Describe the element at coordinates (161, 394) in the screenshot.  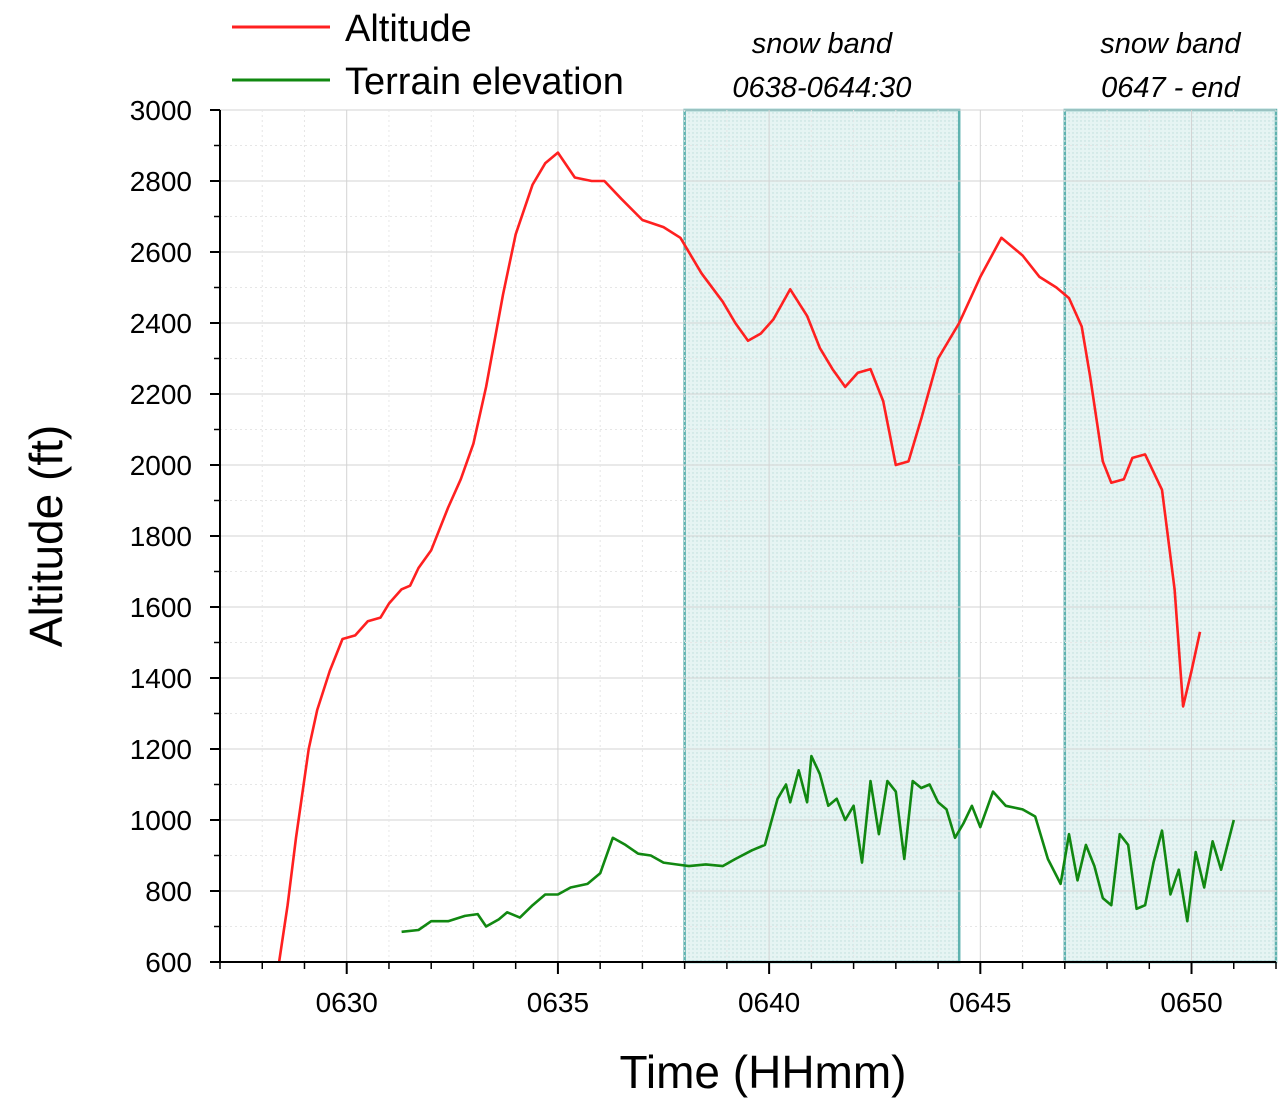
I see `y-tick-label: 2200` at that location.